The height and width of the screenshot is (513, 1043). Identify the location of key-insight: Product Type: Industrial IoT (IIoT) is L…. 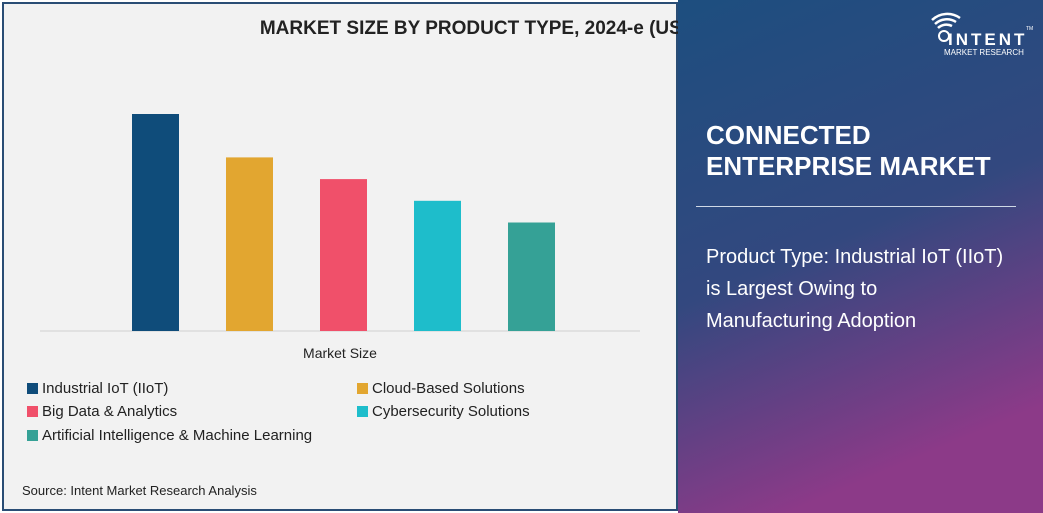
(855, 289).